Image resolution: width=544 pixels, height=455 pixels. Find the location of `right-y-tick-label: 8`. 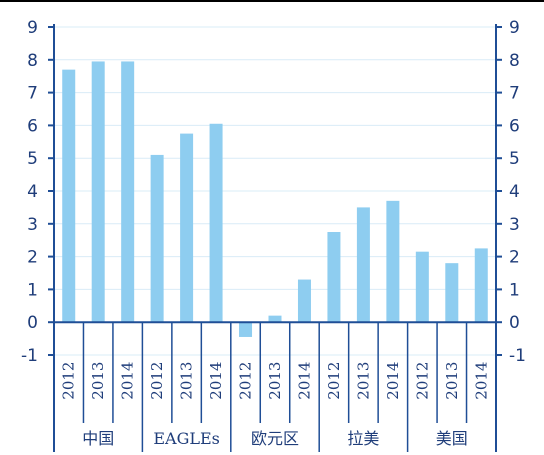

right-y-tick-label: 8 is located at coordinates (514, 61).